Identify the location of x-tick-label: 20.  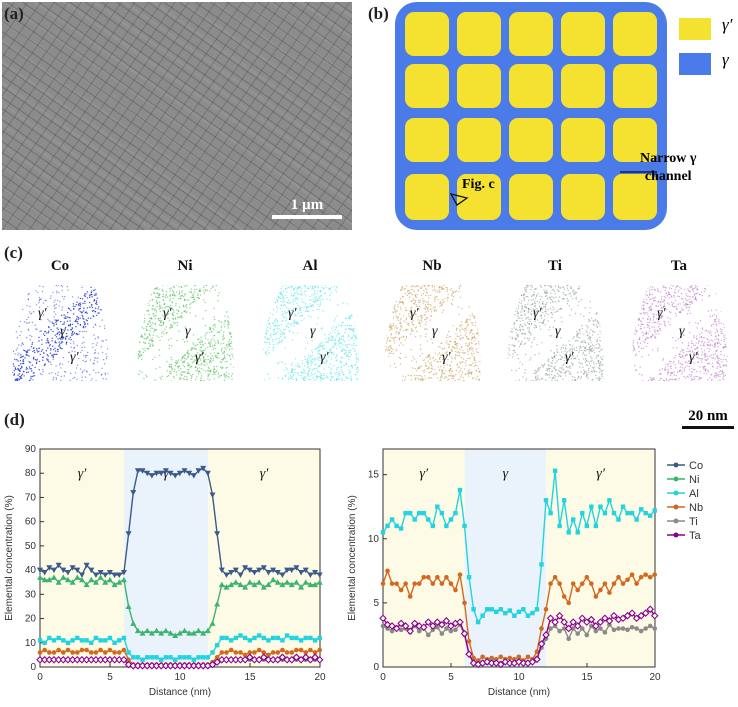
(655, 677).